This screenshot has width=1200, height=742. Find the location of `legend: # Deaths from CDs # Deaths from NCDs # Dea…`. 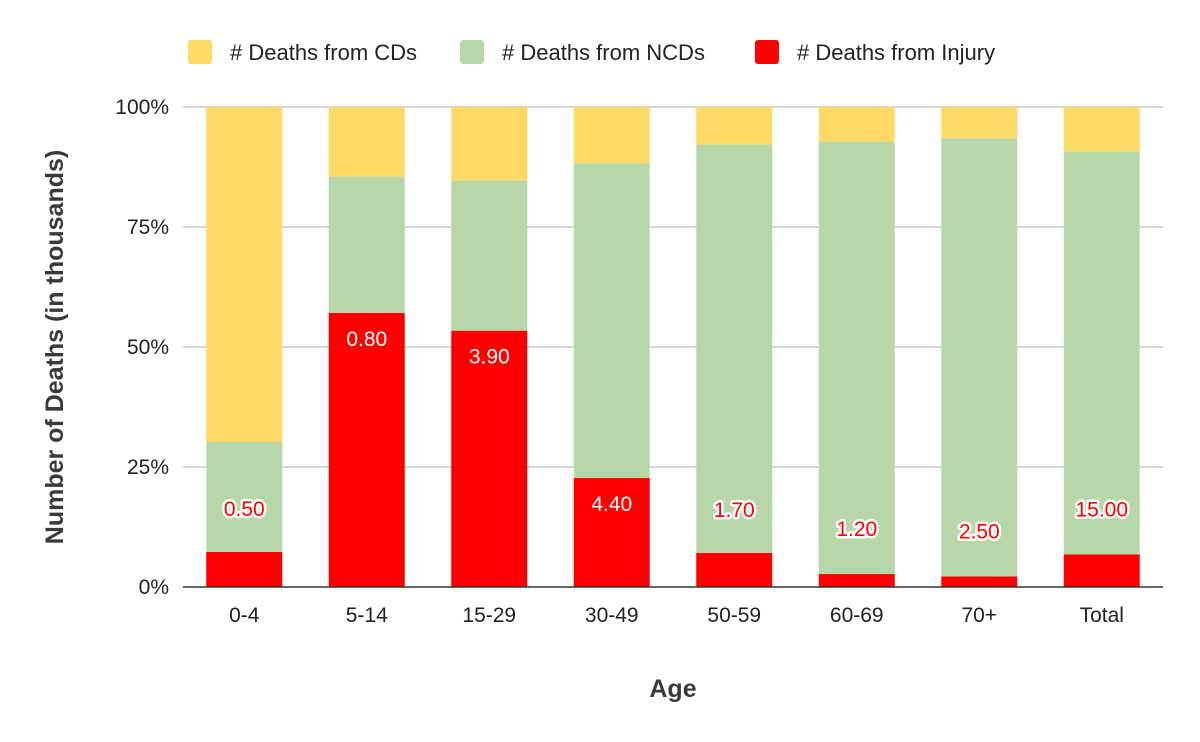

legend: # Deaths from CDs # Deaths from NCDs # Dea… is located at coordinates (591, 52).